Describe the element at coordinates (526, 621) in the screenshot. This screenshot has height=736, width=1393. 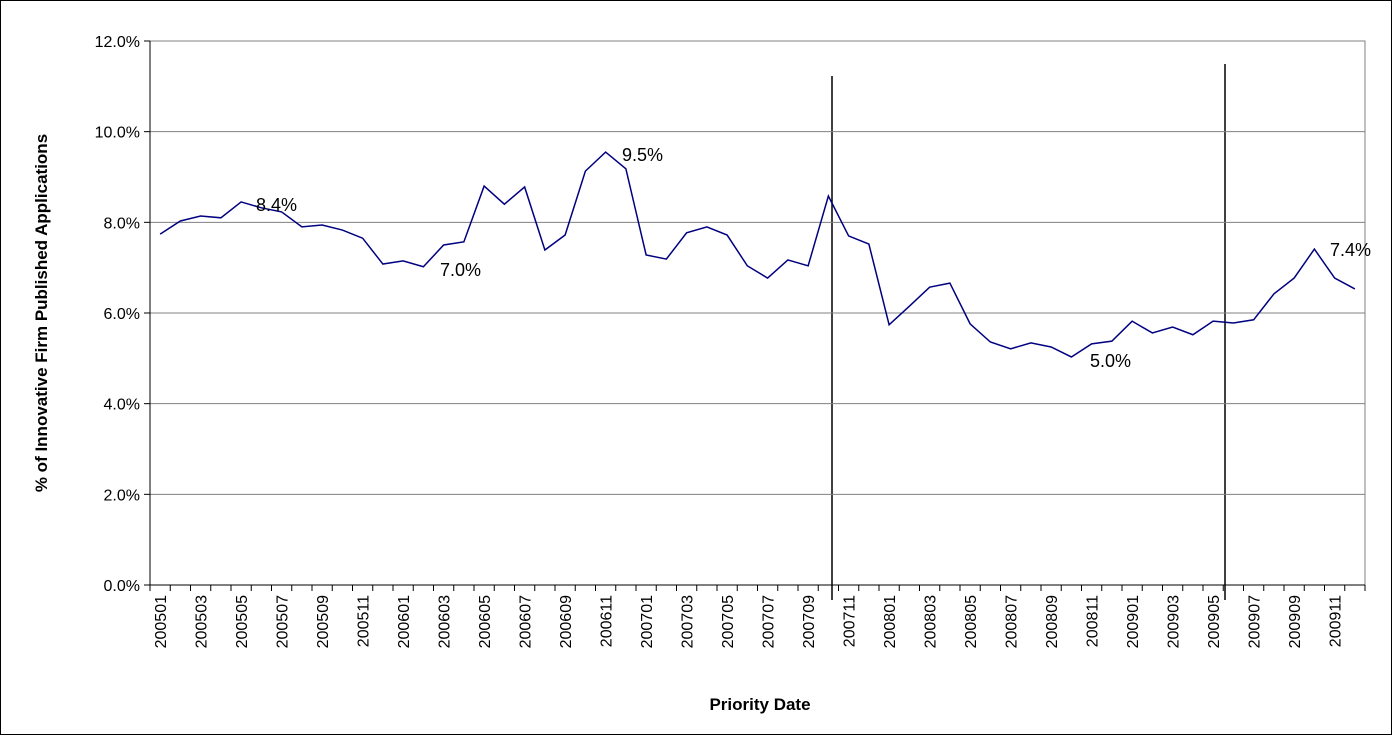
I see `x-tick-label: 200607` at that location.